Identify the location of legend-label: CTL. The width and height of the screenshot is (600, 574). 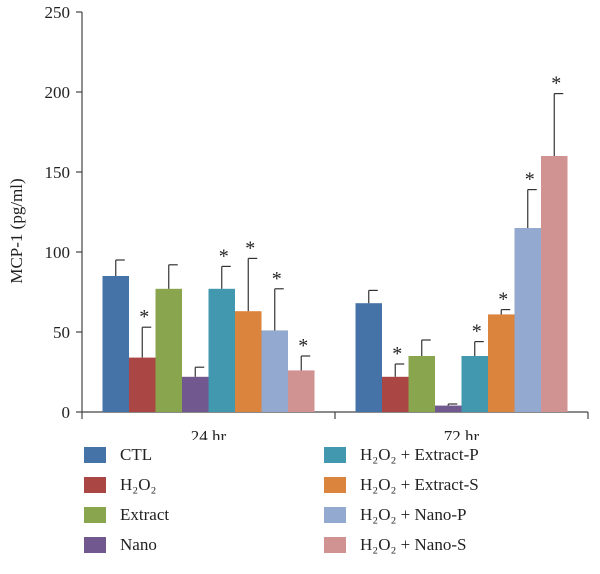
(136, 454).